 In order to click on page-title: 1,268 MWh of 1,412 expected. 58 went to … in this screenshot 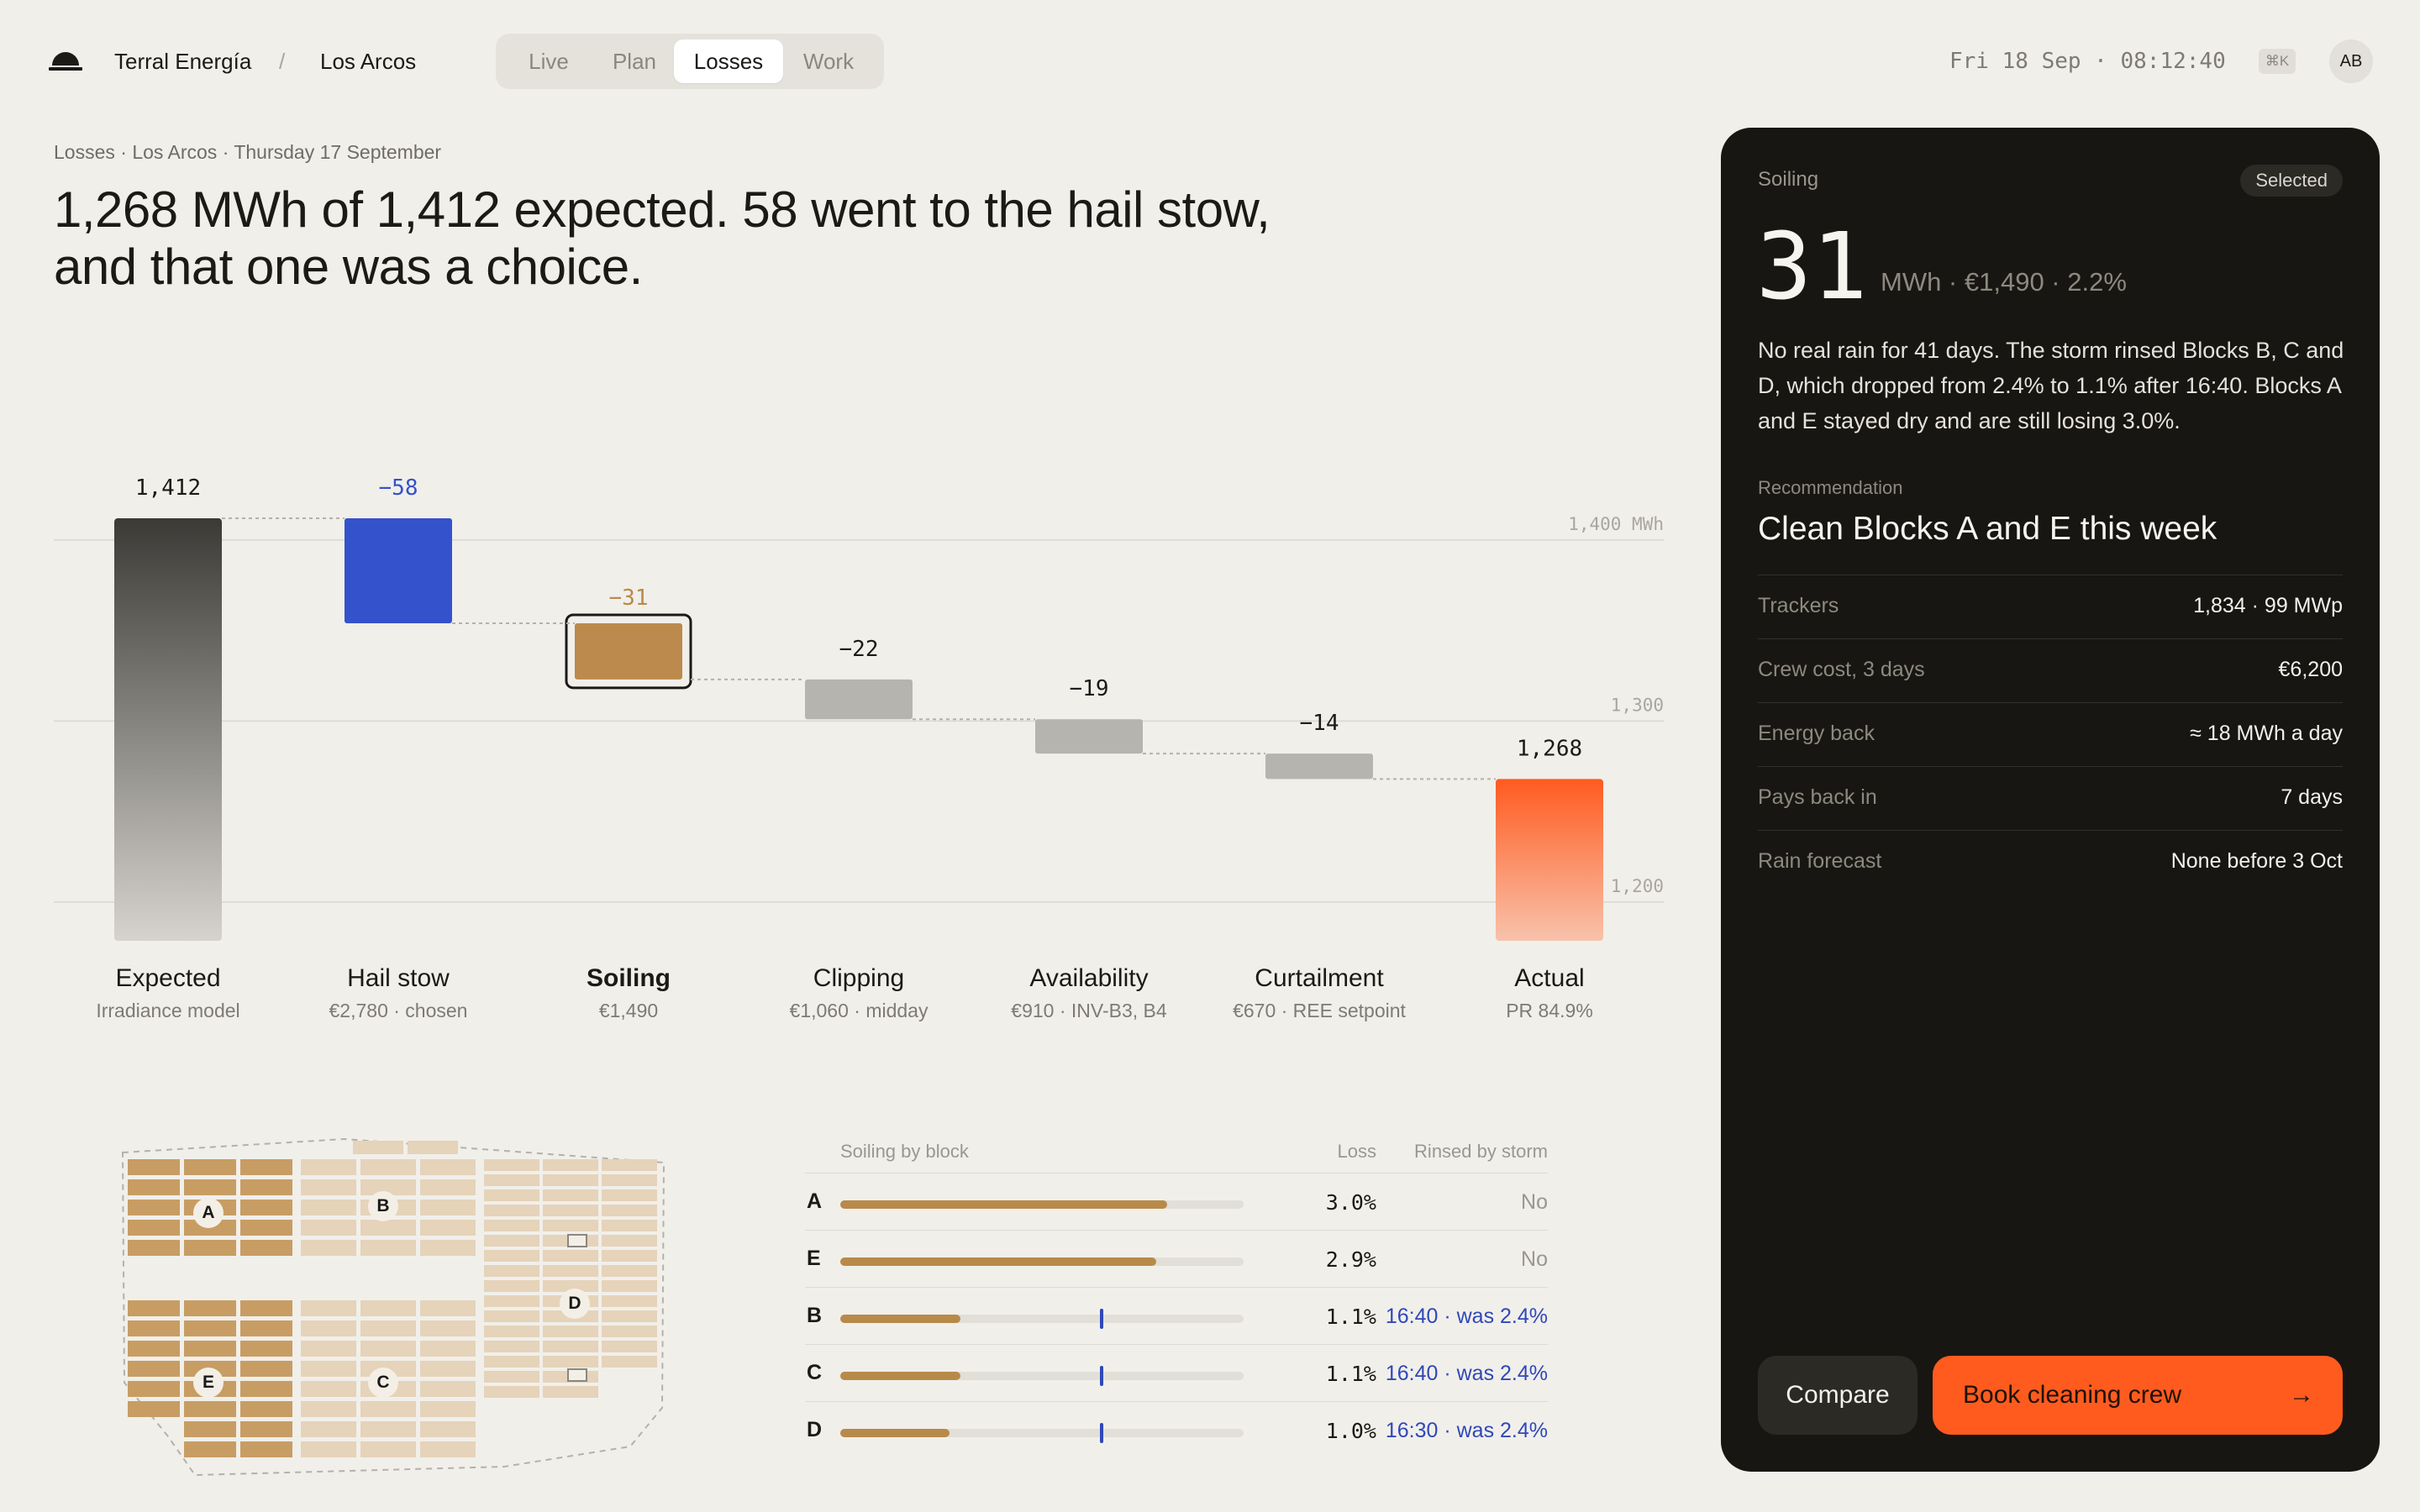, I will do `click(662, 238)`.